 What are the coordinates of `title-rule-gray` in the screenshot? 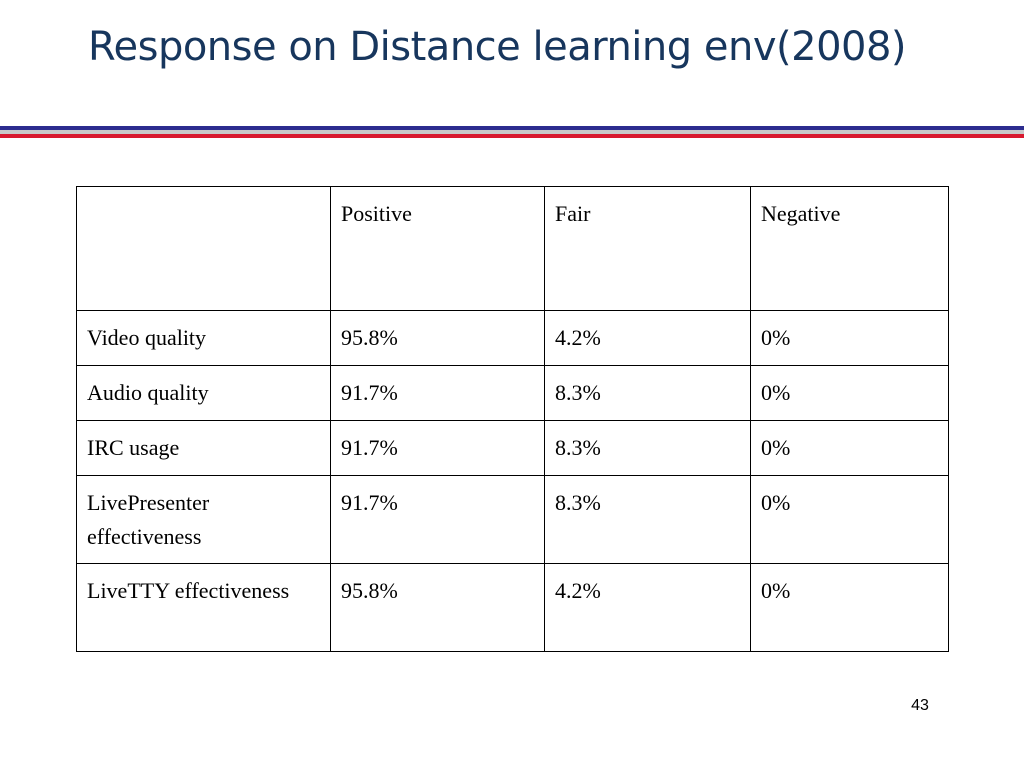 It's located at (512, 132).